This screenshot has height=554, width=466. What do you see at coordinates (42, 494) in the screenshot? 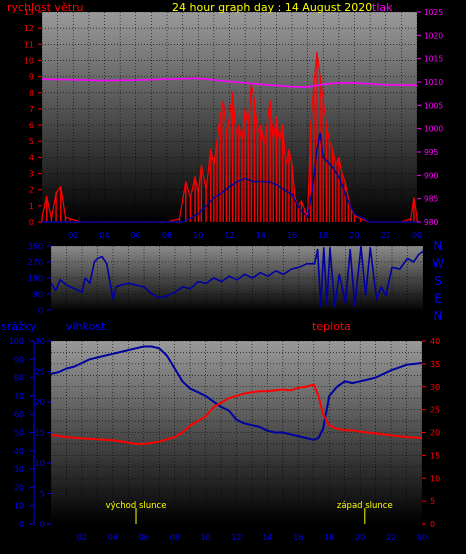
I see `humidity-tick-label: 5` at bounding box center [42, 494].